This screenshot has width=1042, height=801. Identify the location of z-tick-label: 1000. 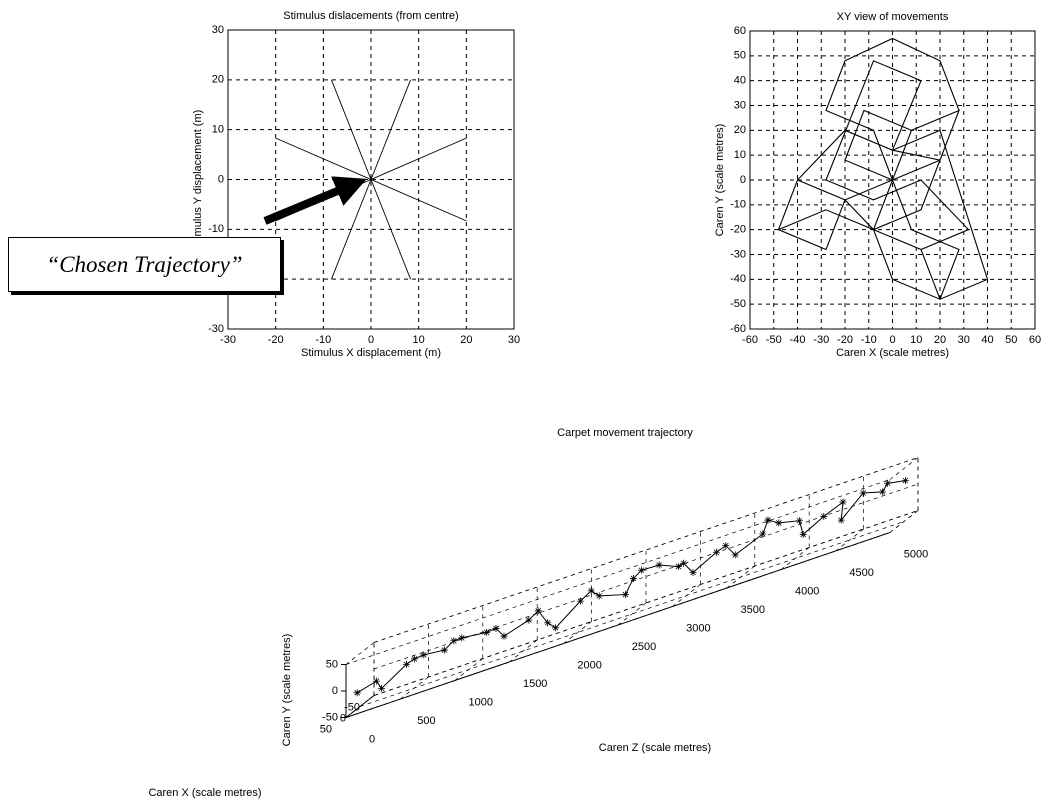
(481, 702).